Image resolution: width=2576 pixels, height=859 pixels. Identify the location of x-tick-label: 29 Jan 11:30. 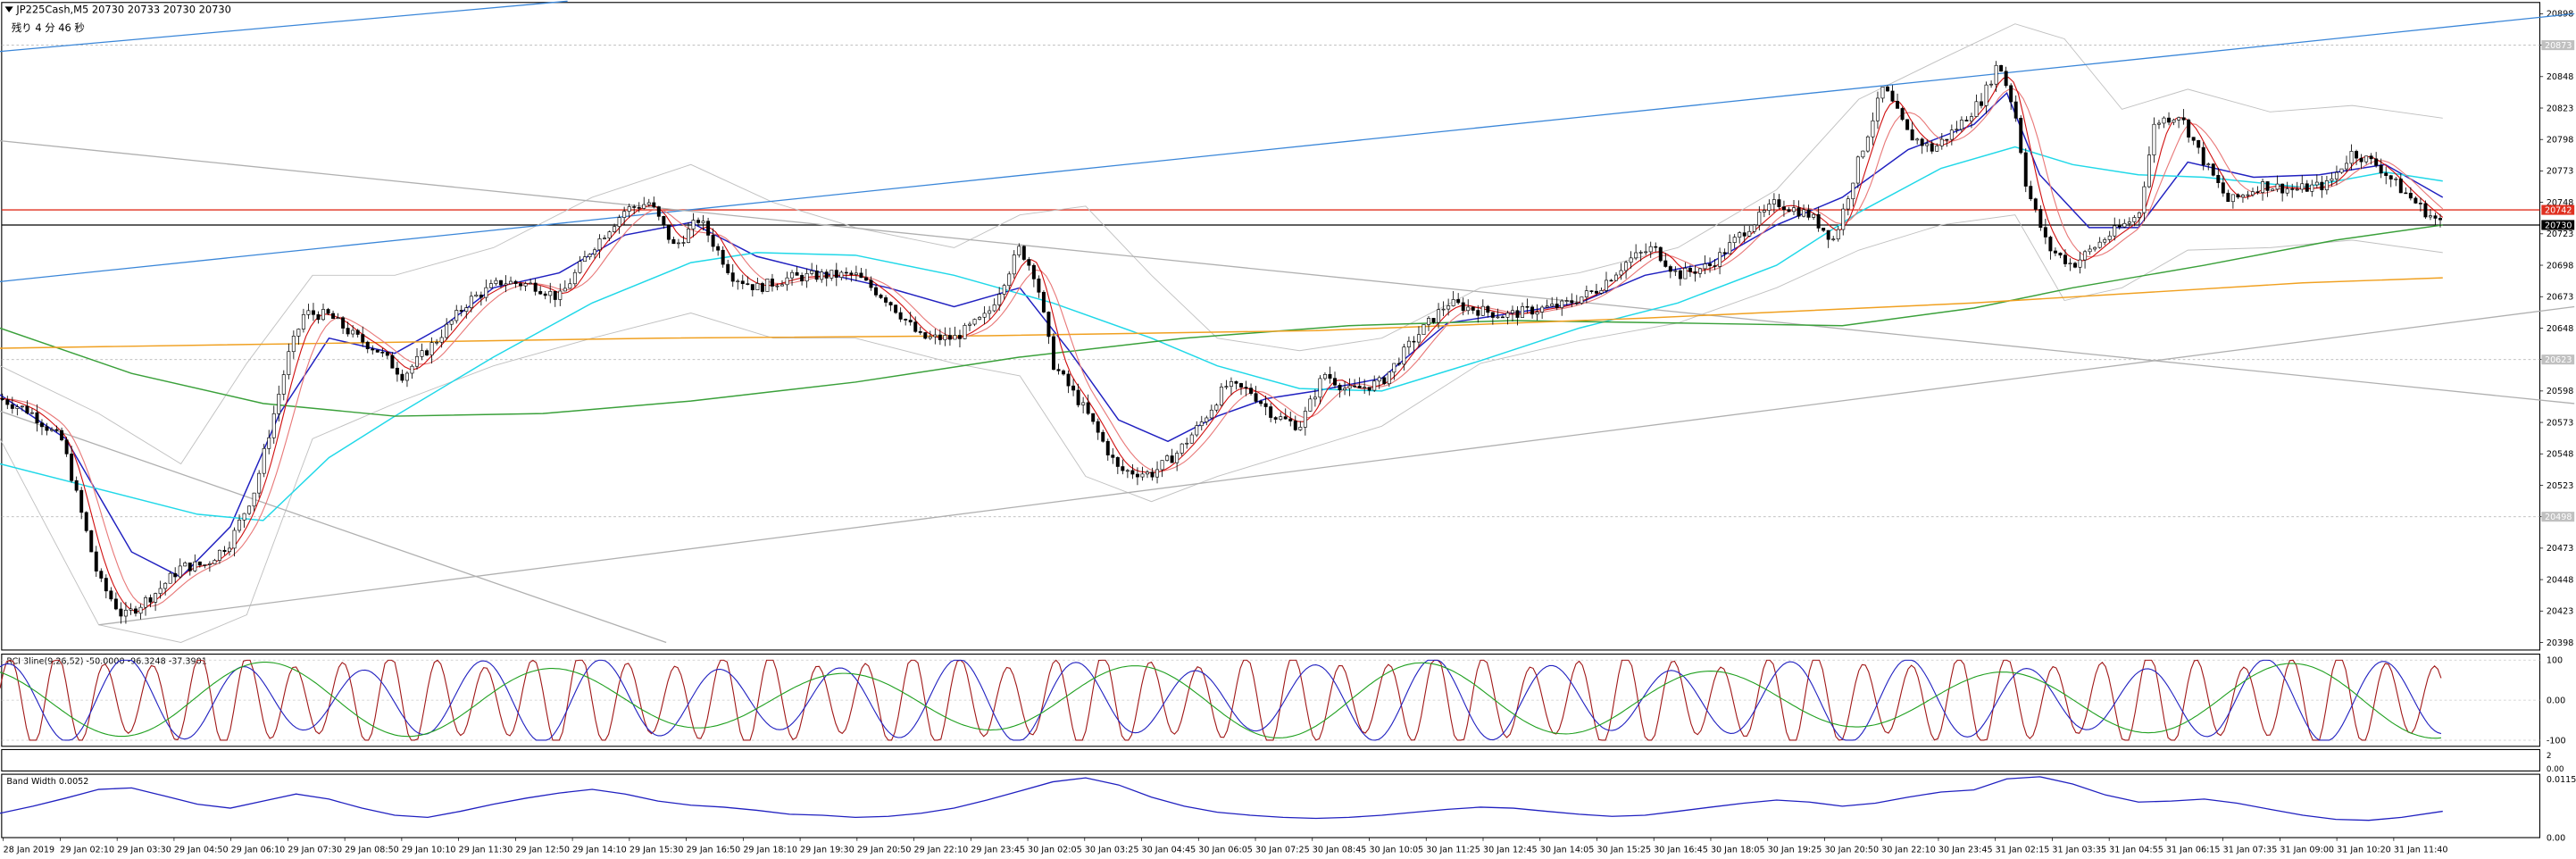
(486, 850).